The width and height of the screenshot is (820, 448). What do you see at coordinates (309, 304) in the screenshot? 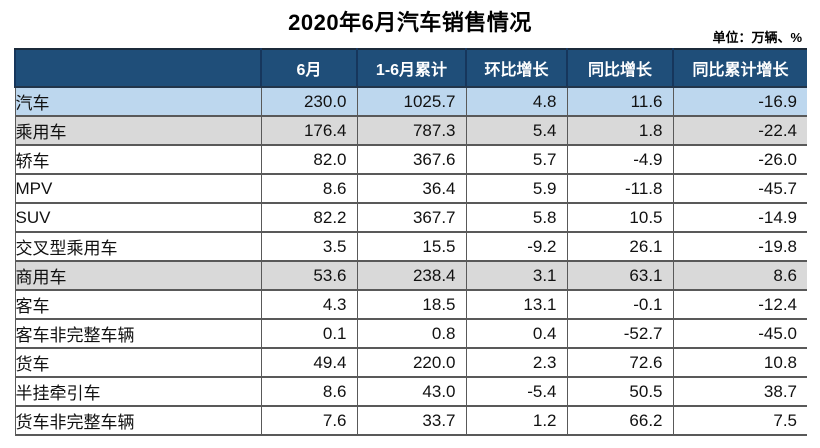
I see `value-cell: 4.3` at bounding box center [309, 304].